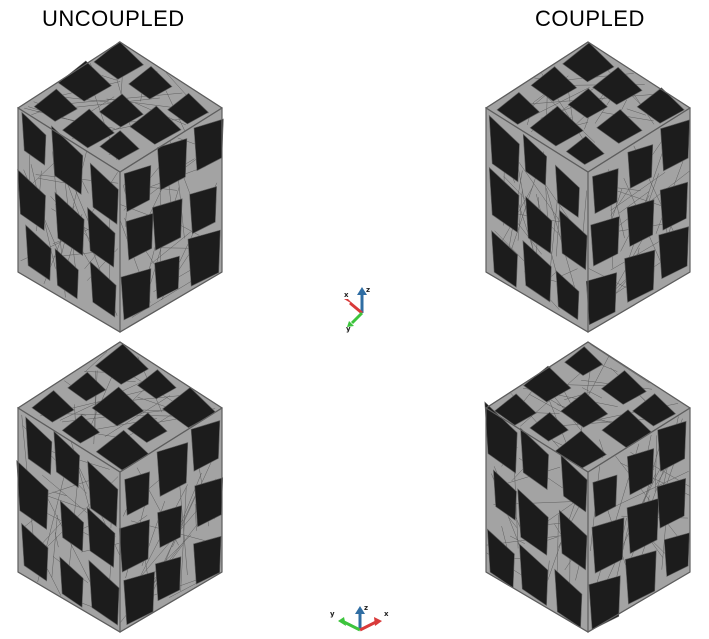 Image resolution: width=709 pixels, height=639 pixels. I want to click on axis-triad-bottom: y z x, so click(359, 618).